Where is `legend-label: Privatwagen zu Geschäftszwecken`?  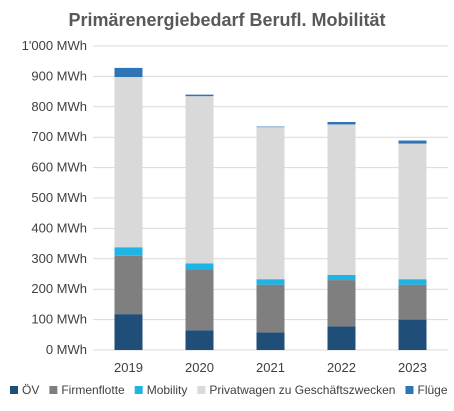 legend-label: Privatwagen zu Geschäftszwecken is located at coordinates (302, 390).